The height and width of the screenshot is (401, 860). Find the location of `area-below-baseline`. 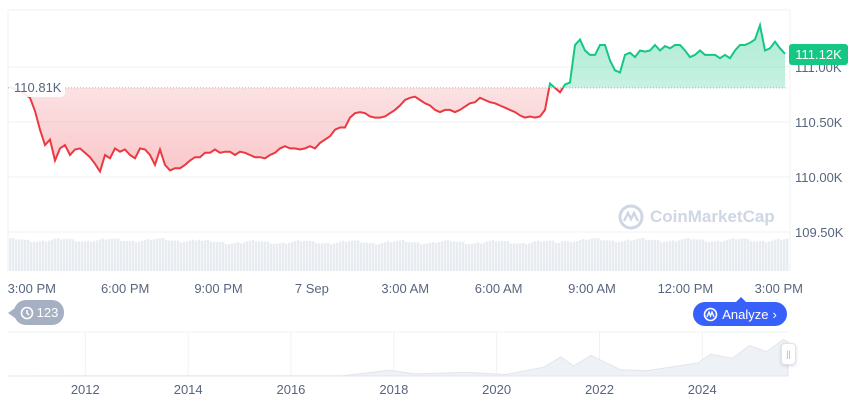

area-below-baseline is located at coordinates (287, 129).